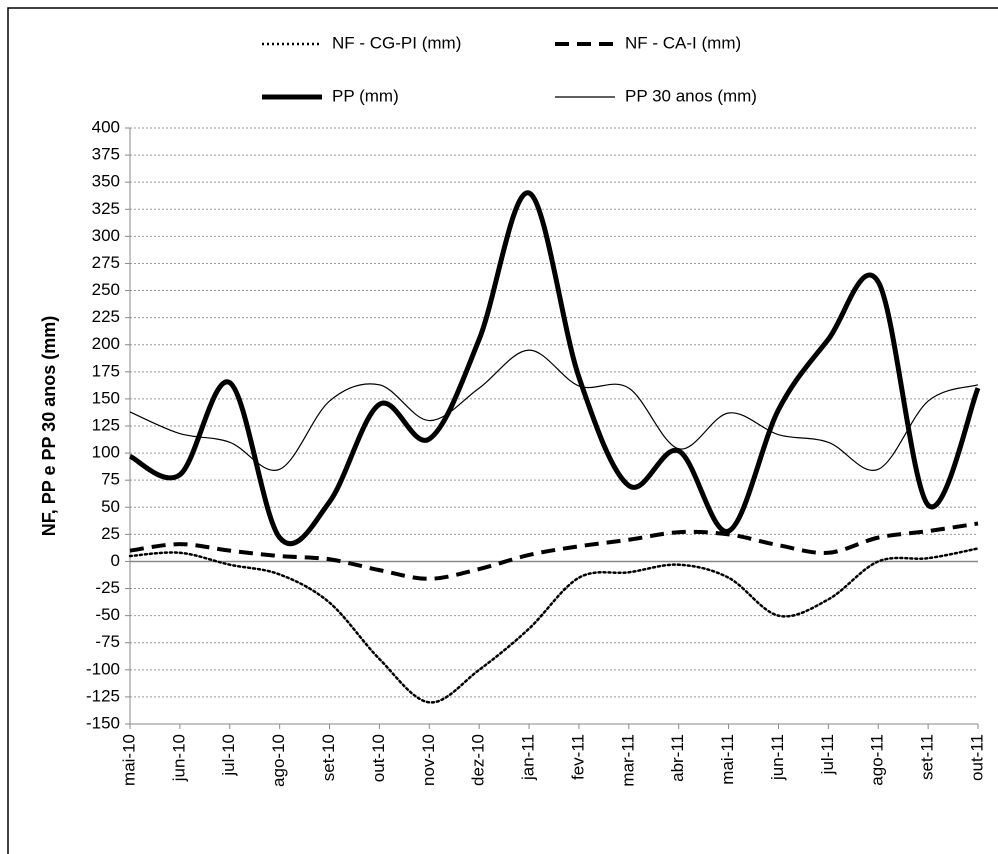  Describe the element at coordinates (107, 614) in the screenshot. I see `y-tick-label: -50` at that location.